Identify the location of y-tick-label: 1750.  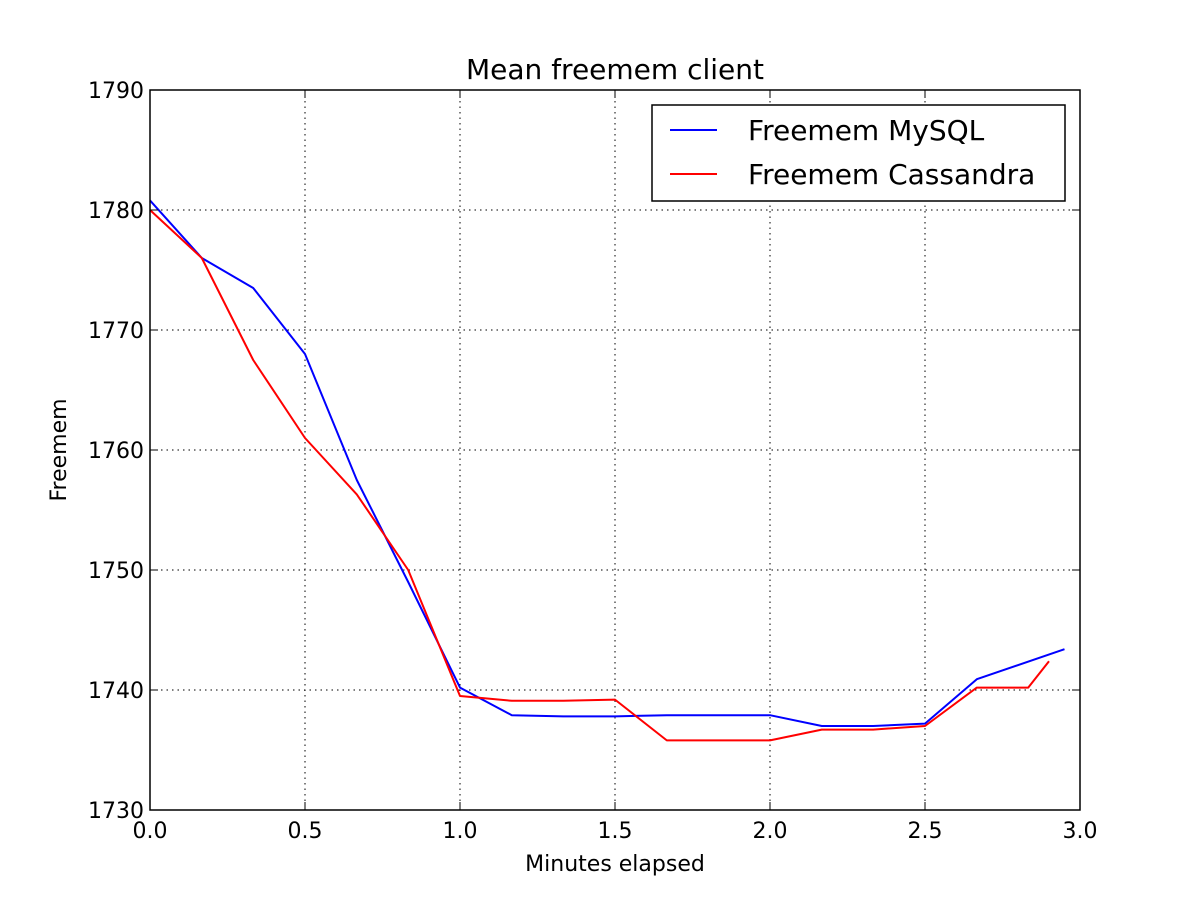
(116, 571).